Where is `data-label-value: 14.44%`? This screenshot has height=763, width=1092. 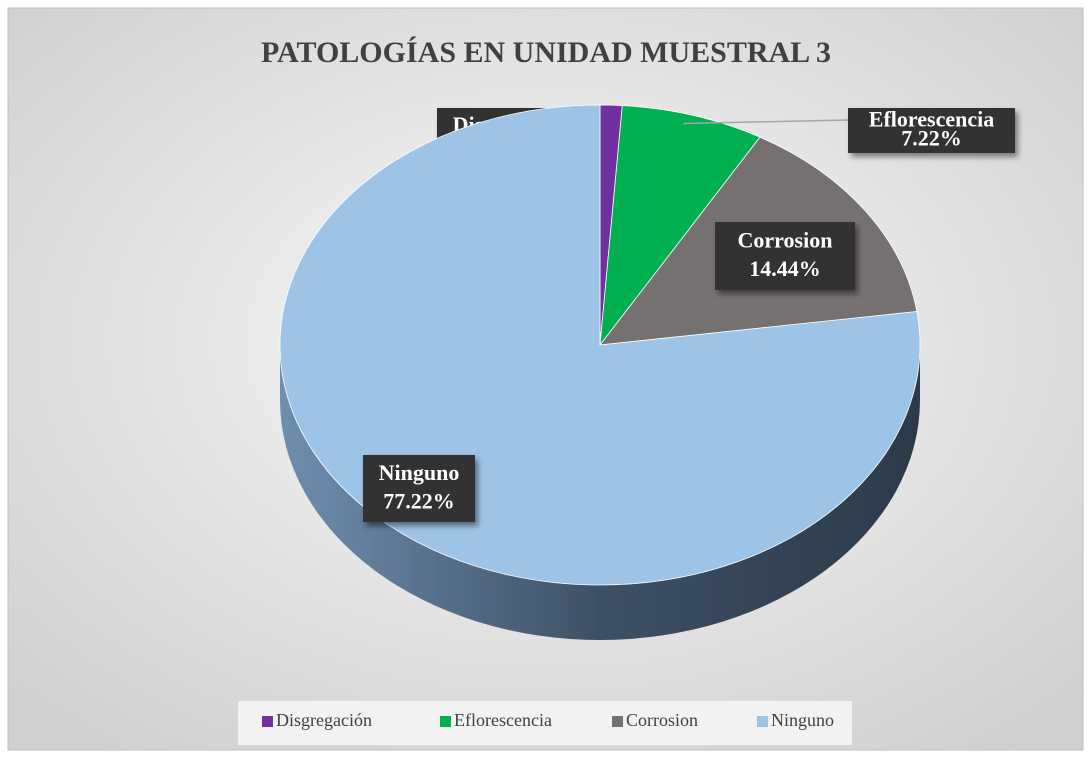
data-label-value: 14.44% is located at coordinates (785, 268).